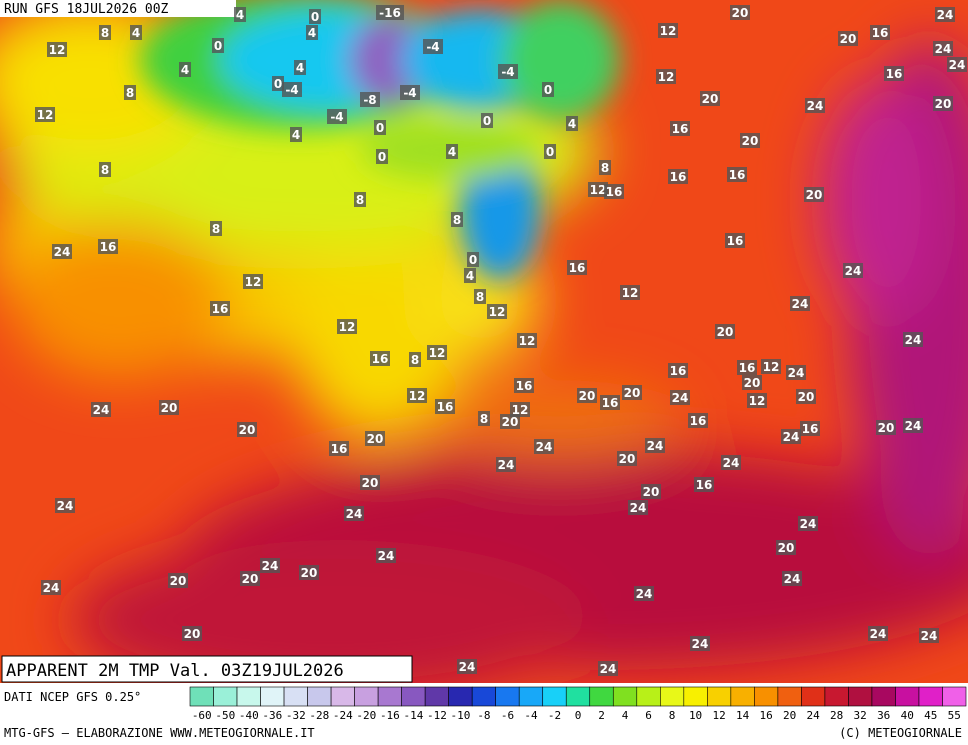 The image size is (968, 745). What do you see at coordinates (507, 715) in the screenshot?
I see `scale-tick-label: -6` at bounding box center [507, 715].